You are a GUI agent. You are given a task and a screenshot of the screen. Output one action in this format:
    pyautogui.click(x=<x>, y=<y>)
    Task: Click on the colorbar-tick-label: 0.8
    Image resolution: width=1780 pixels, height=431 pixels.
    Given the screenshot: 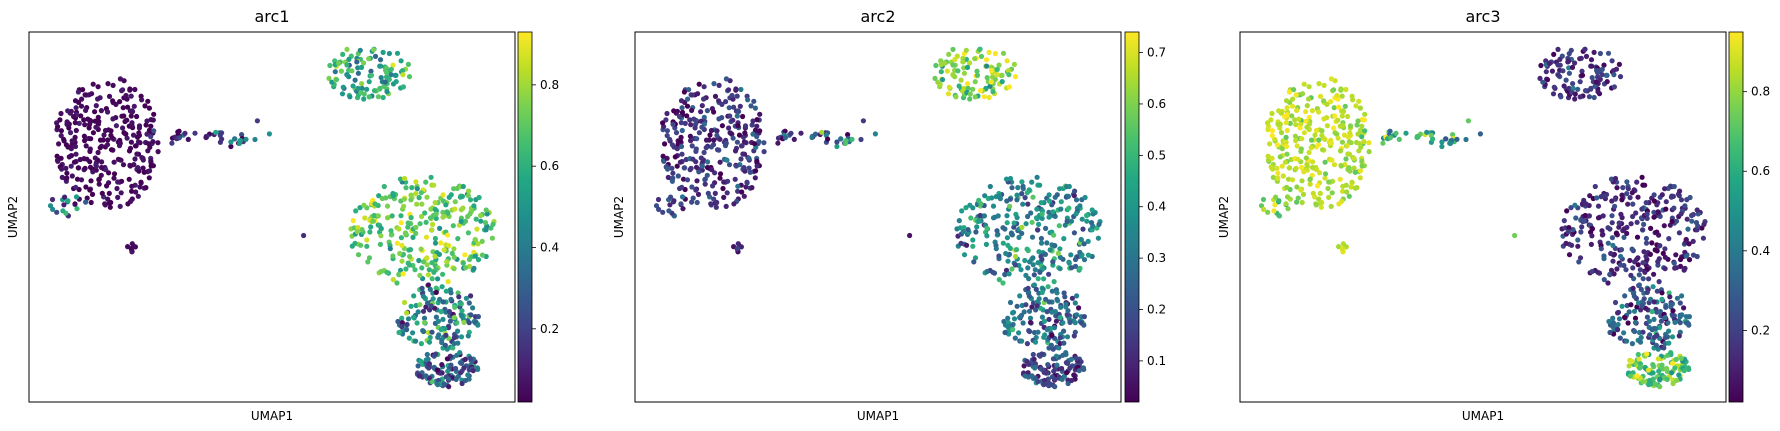 What is the action you would take?
    pyautogui.click(x=549, y=85)
    